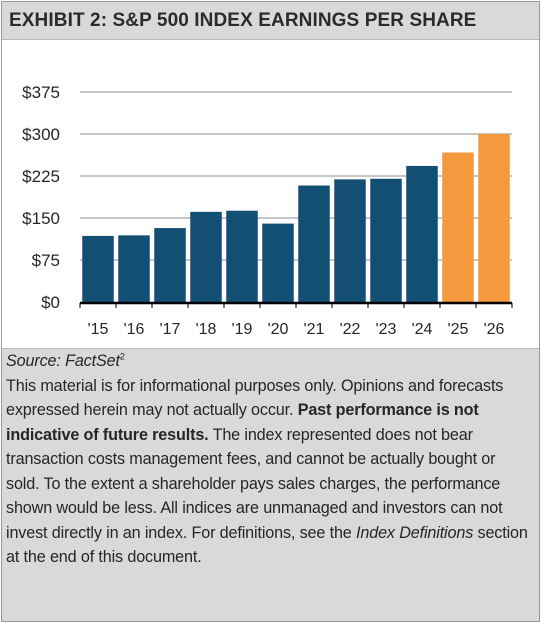  What do you see at coordinates (134, 329) in the screenshot?
I see `x-tick-label: '16` at bounding box center [134, 329].